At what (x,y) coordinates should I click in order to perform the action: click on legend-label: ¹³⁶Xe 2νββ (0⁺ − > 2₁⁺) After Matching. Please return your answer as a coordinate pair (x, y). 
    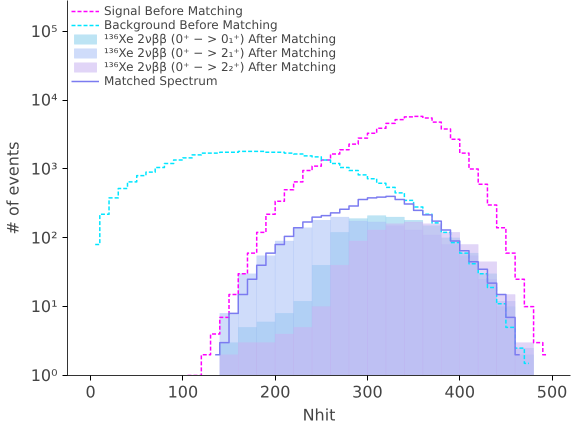
    Looking at the image, I should click on (220, 53).